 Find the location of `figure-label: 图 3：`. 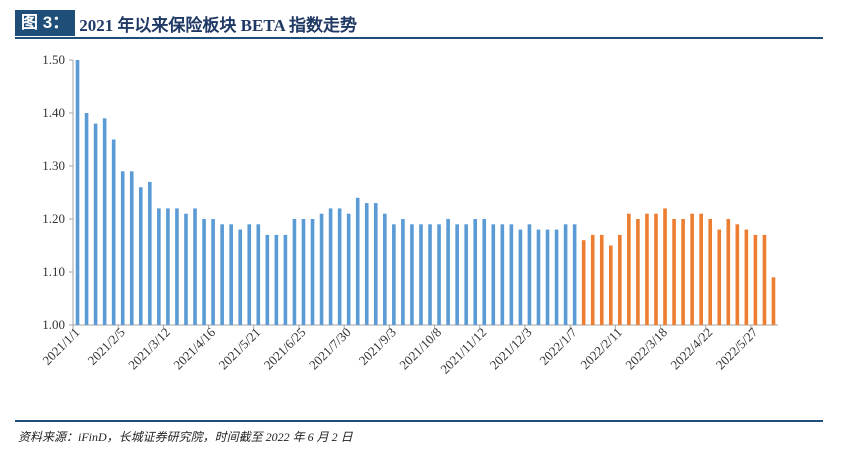

figure-label: 图 3： is located at coordinates (45, 23).